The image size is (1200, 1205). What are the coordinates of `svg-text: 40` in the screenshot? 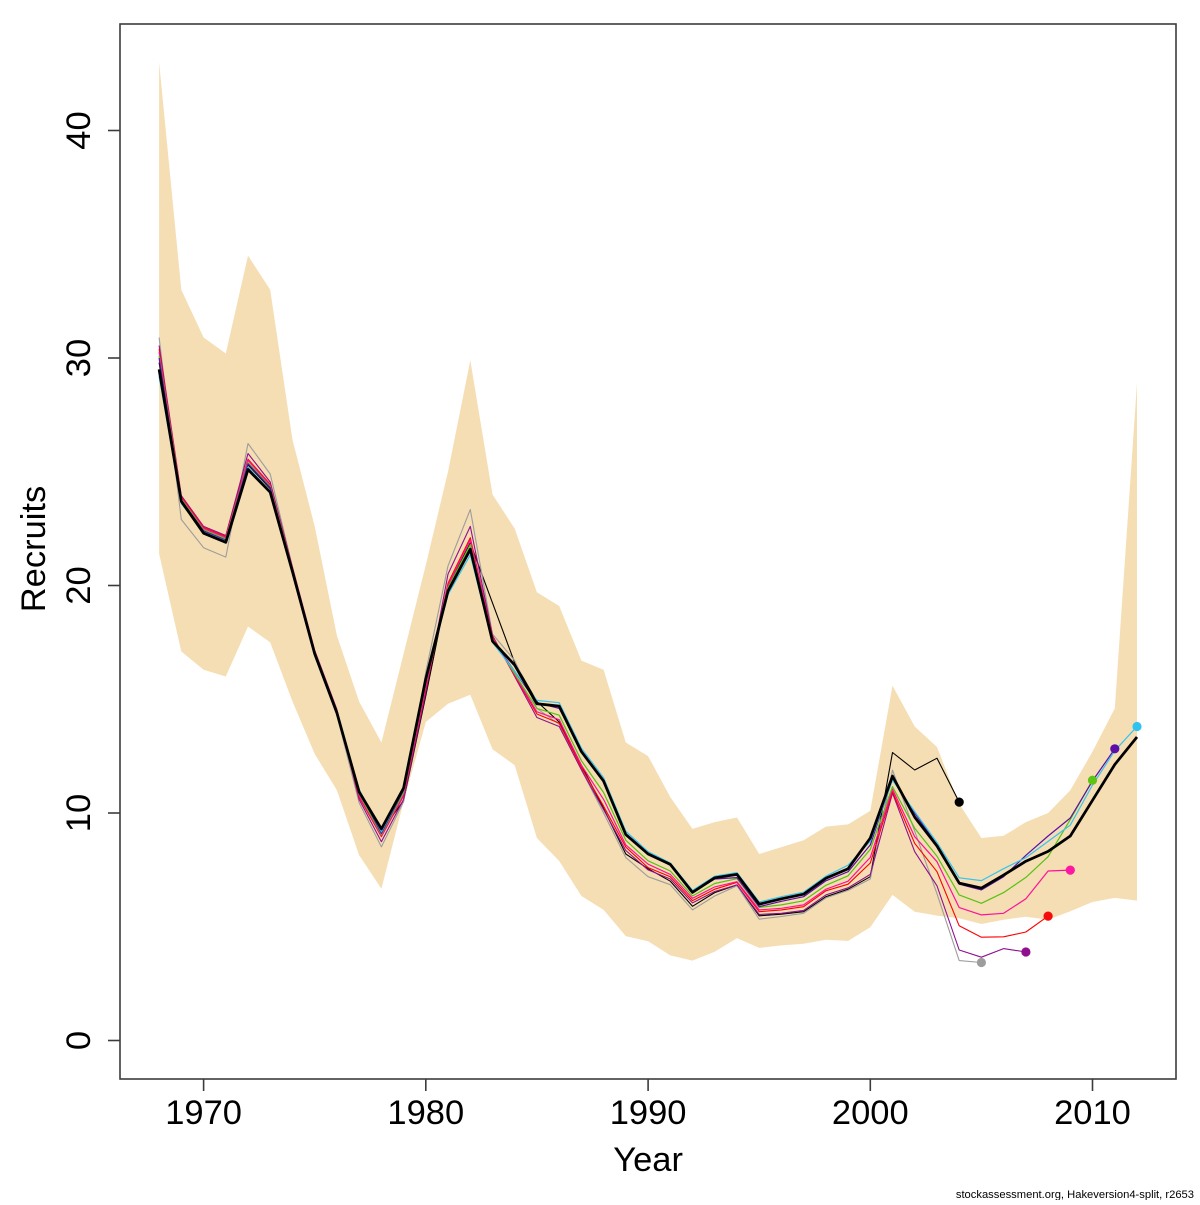 It's located at (79, 130).